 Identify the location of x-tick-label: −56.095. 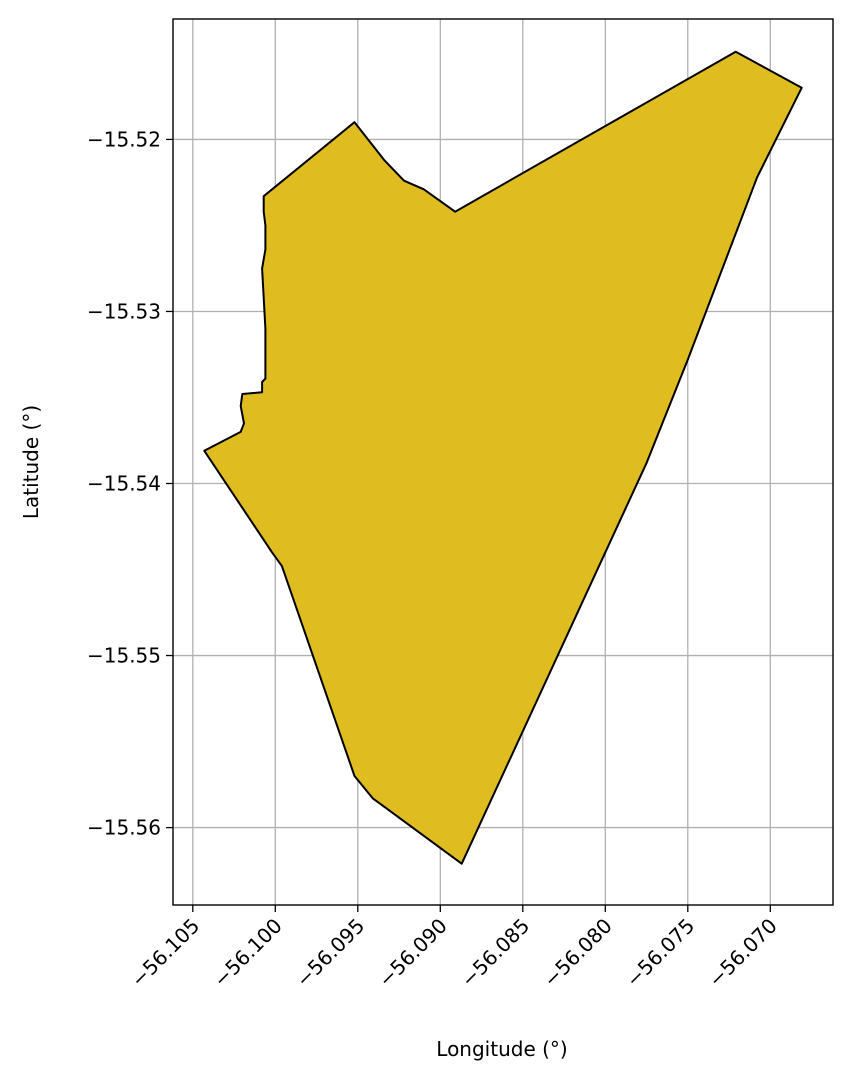
(330, 953).